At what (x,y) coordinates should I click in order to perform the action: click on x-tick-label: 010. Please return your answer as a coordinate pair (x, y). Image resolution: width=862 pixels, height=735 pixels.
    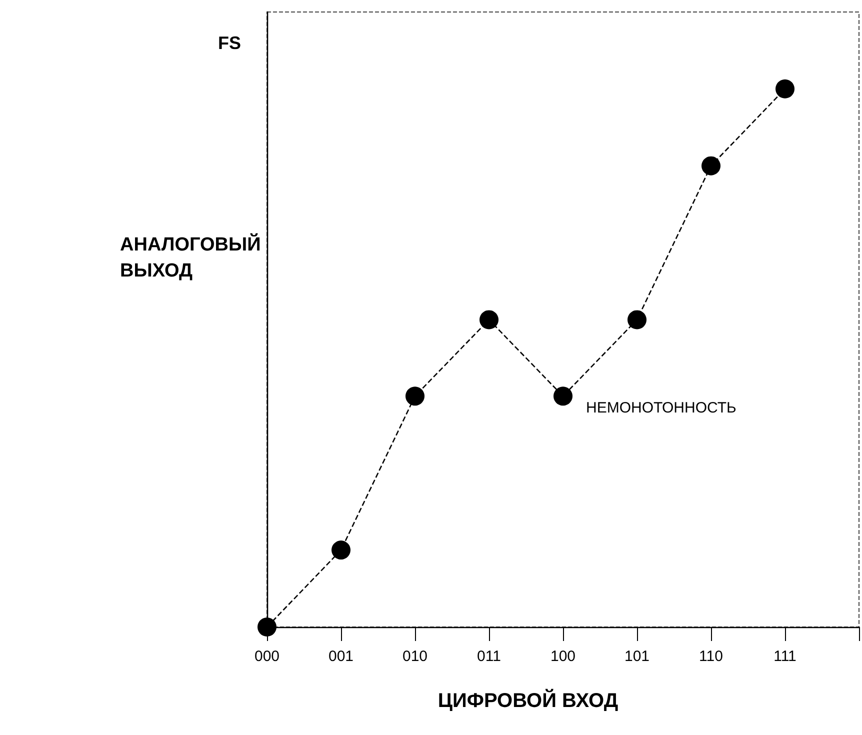
    Looking at the image, I should click on (415, 656).